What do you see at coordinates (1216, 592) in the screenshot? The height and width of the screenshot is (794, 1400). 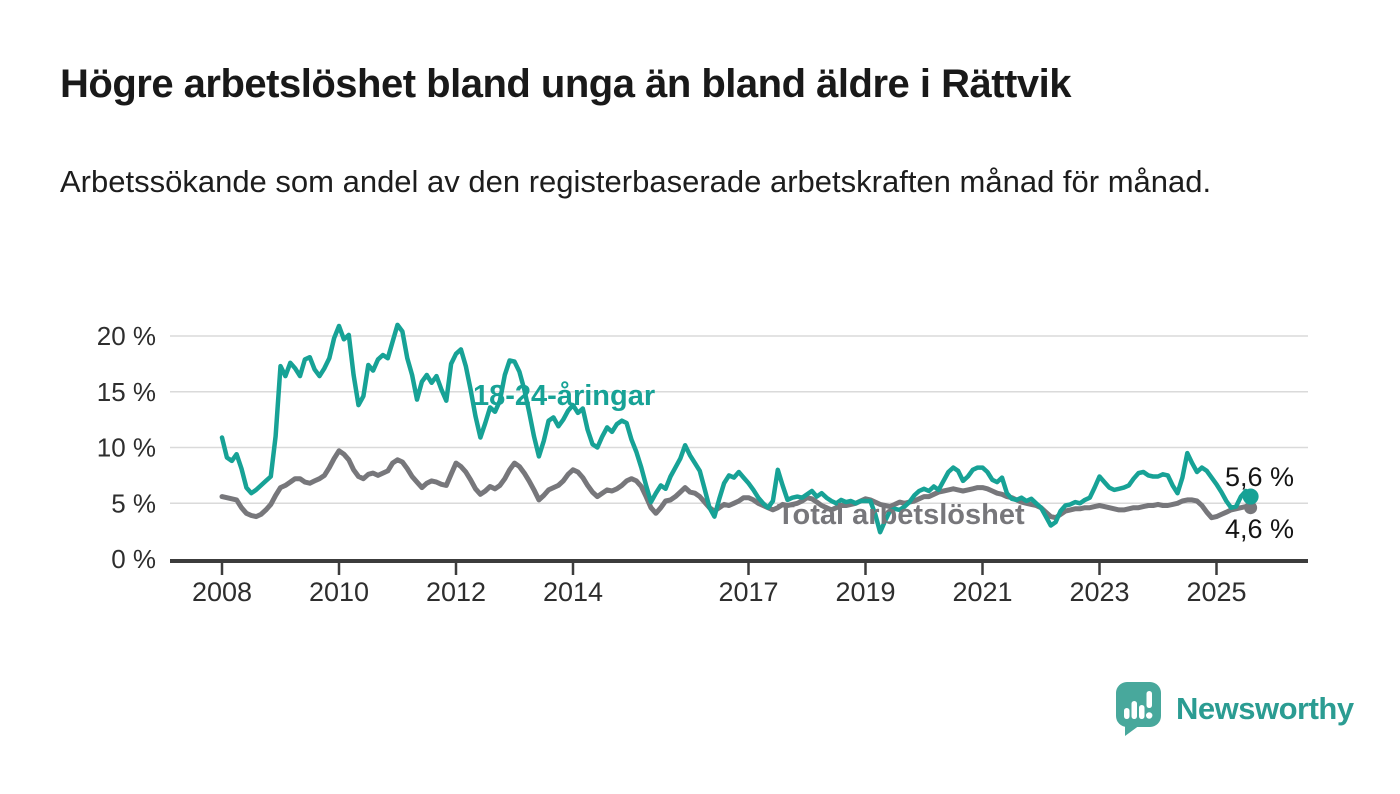 I see `x-tick-label: 2025` at bounding box center [1216, 592].